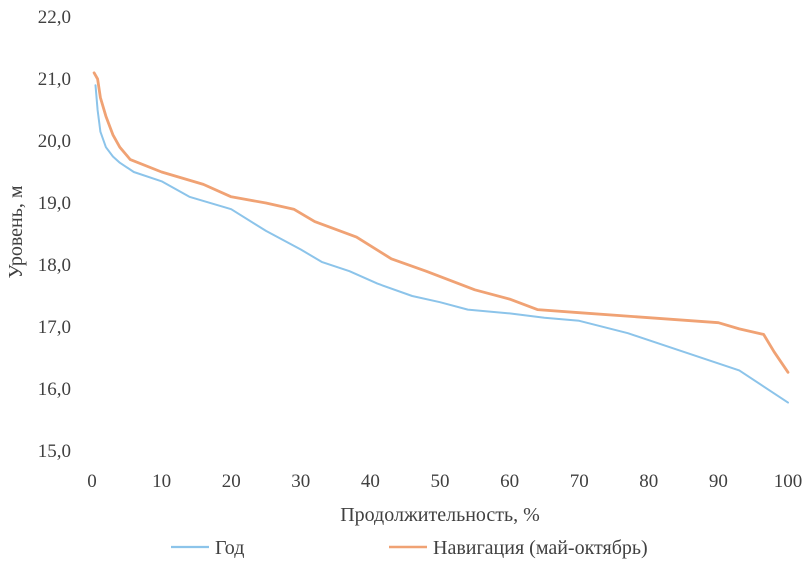 The width and height of the screenshot is (808, 566). What do you see at coordinates (54, 389) in the screenshot?
I see `y-tick-label: 16,0` at bounding box center [54, 389].